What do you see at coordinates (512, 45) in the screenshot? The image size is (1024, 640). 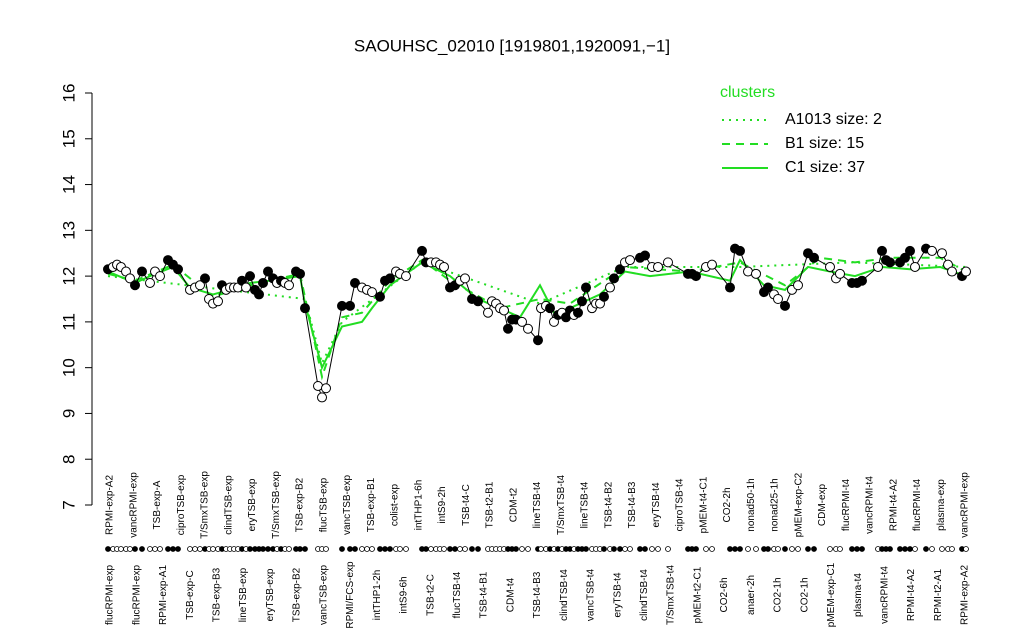 I see `chart-title: SAOUHSC_02010 [1919801,1920091,−1]` at bounding box center [512, 45].